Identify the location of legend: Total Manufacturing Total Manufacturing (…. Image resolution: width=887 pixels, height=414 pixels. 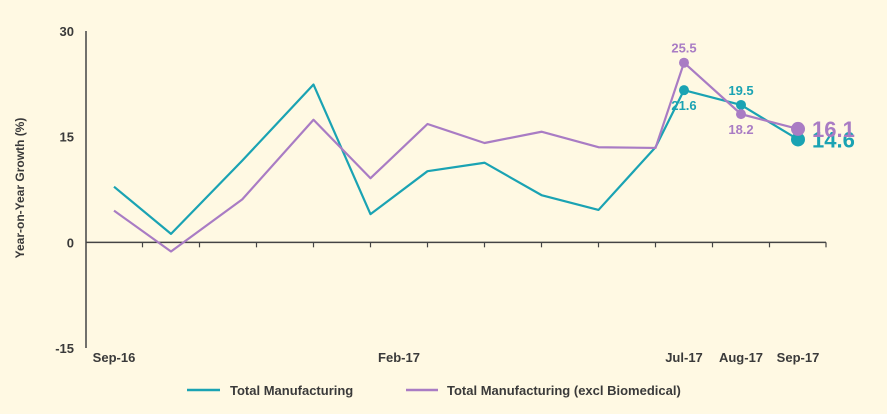
(434, 390).